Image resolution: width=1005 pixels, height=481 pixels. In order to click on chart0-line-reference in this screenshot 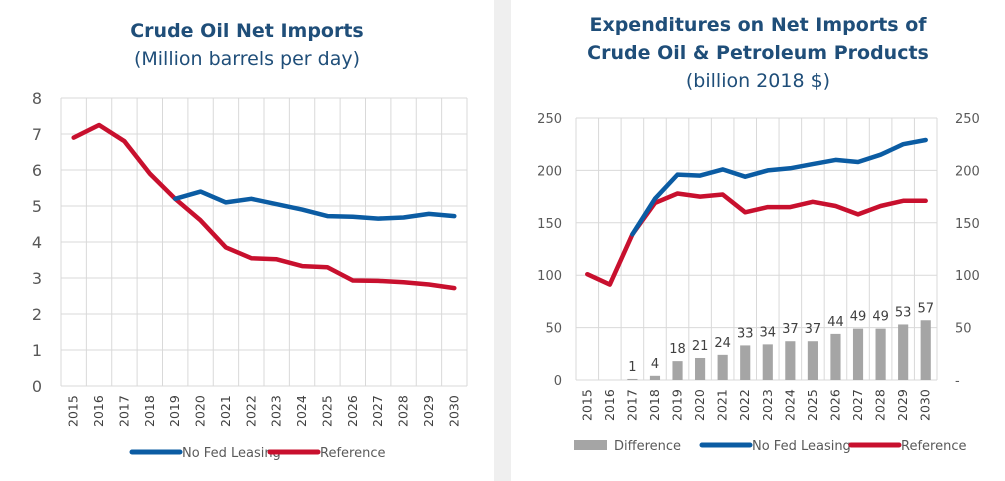, I will do `click(264, 206)`.